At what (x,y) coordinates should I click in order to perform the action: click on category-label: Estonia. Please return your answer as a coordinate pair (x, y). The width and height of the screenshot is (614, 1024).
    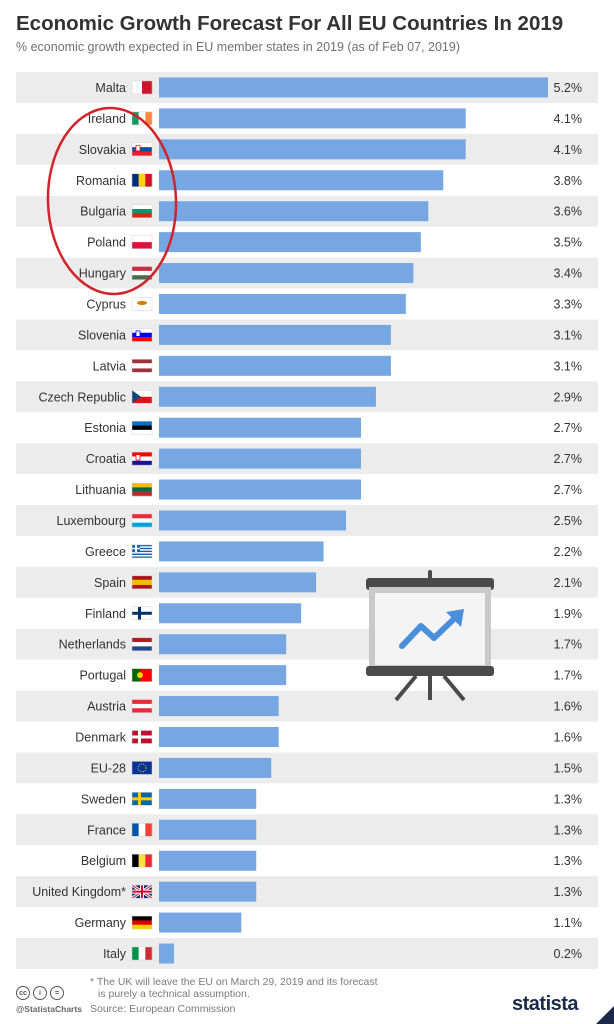
    Looking at the image, I should click on (105, 428).